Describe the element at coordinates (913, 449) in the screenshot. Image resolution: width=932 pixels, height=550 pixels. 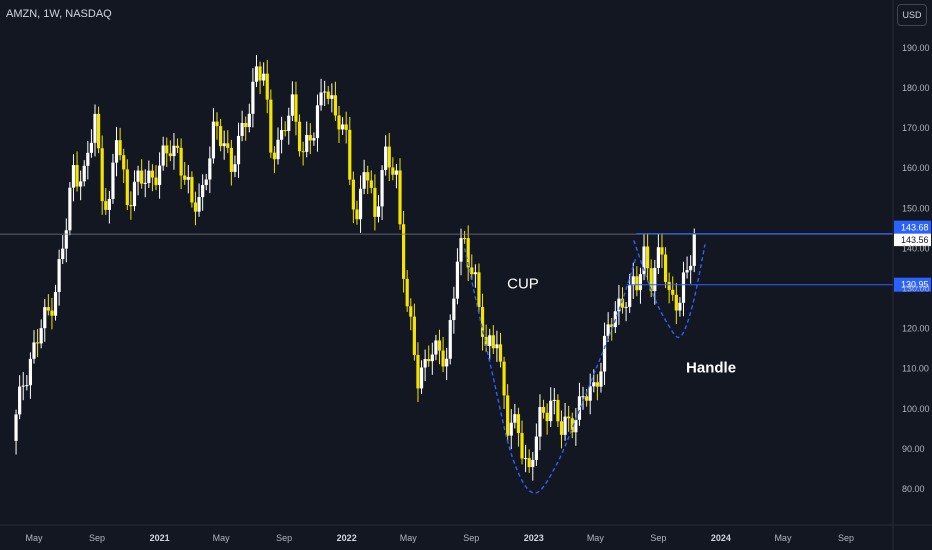
I see `y-tick-label: 90.00` at that location.